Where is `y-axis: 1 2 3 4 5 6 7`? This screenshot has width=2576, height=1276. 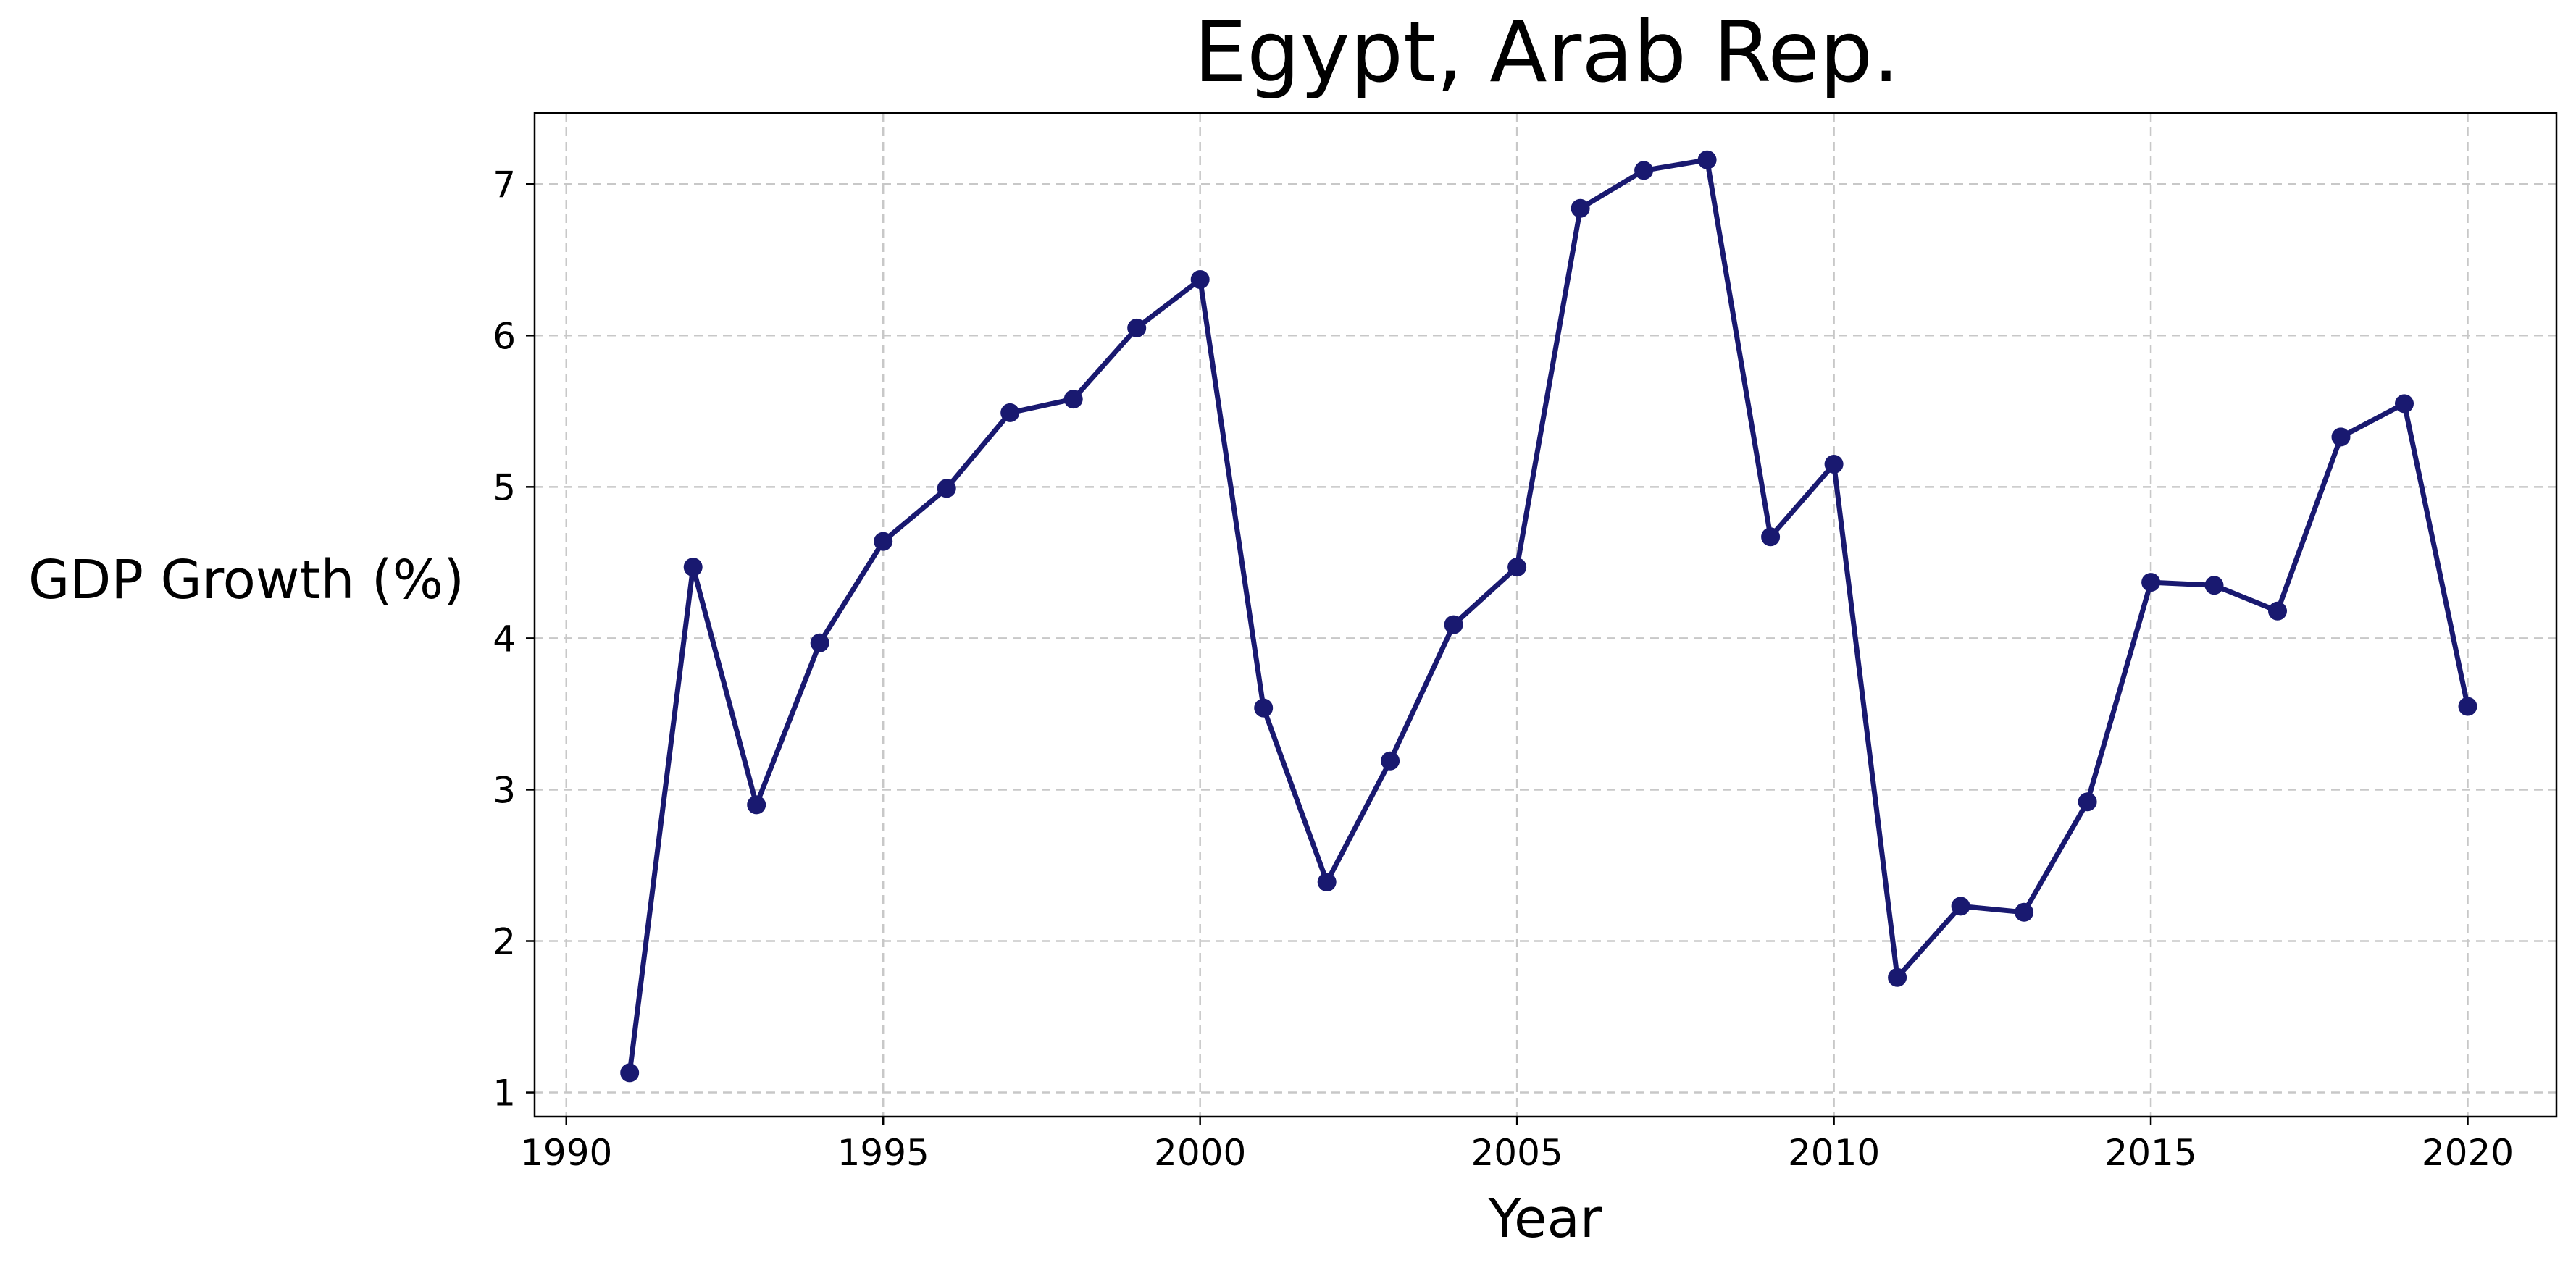
y-axis: 1 2 3 4 5 6 7 is located at coordinates (514, 639).